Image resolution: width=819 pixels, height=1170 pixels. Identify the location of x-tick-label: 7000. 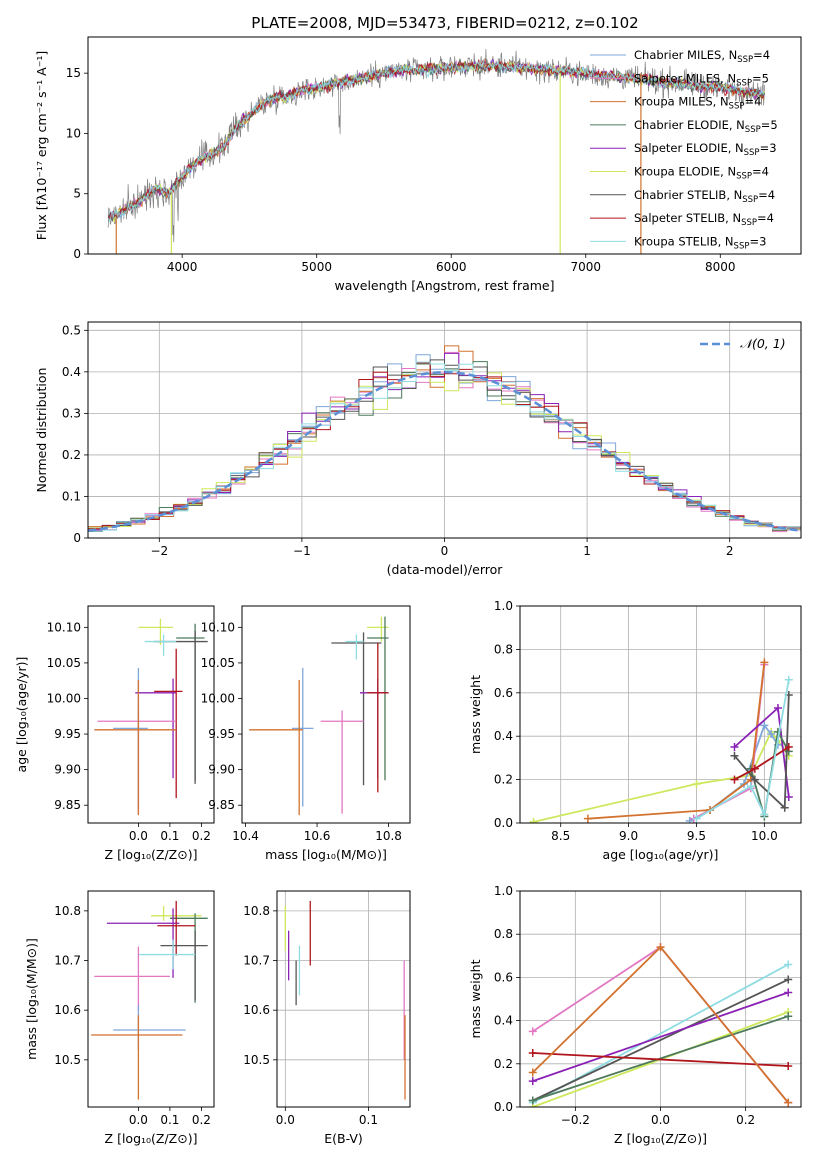
(585, 267).